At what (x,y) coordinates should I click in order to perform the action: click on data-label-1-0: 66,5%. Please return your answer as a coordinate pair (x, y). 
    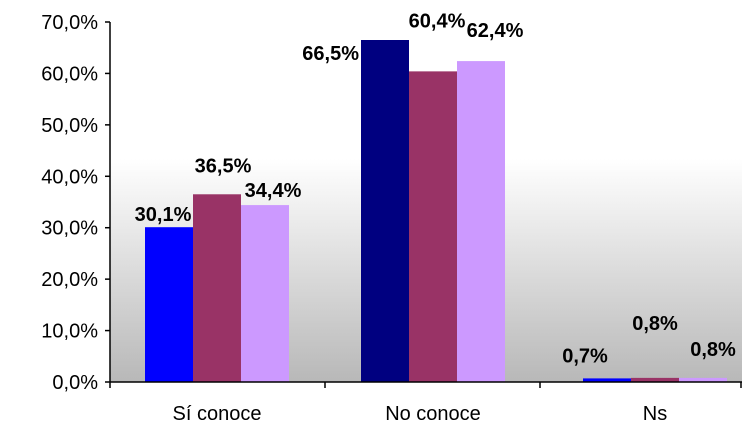
    Looking at the image, I should click on (330, 54).